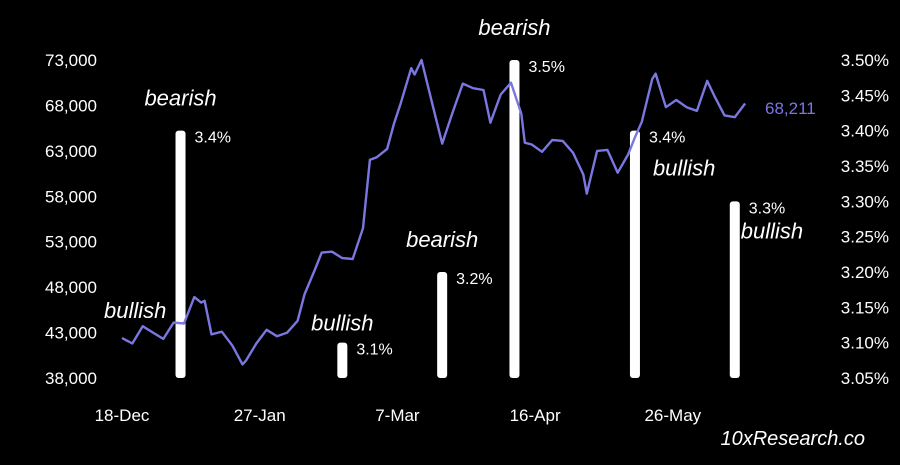 This screenshot has height=465, width=900. Describe the element at coordinates (71, 287) in the screenshot. I see `left-tick-label: 48,000` at that location.